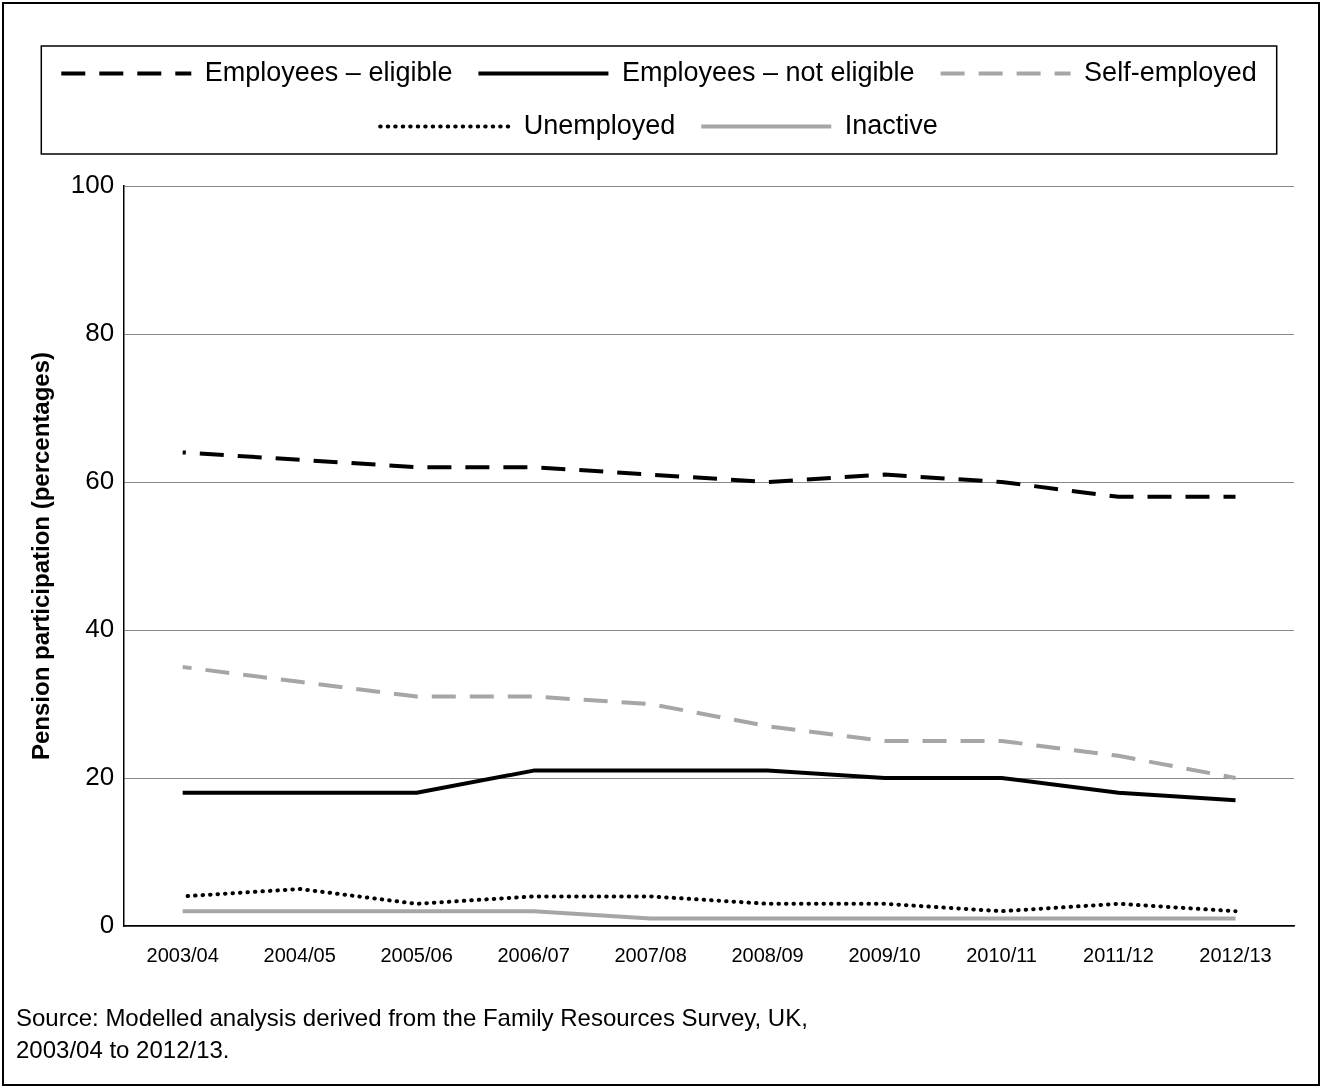 This screenshot has height=1088, width=1322. Describe the element at coordinates (416, 954) in the screenshot. I see `x-tick-label: 2005/06` at that location.